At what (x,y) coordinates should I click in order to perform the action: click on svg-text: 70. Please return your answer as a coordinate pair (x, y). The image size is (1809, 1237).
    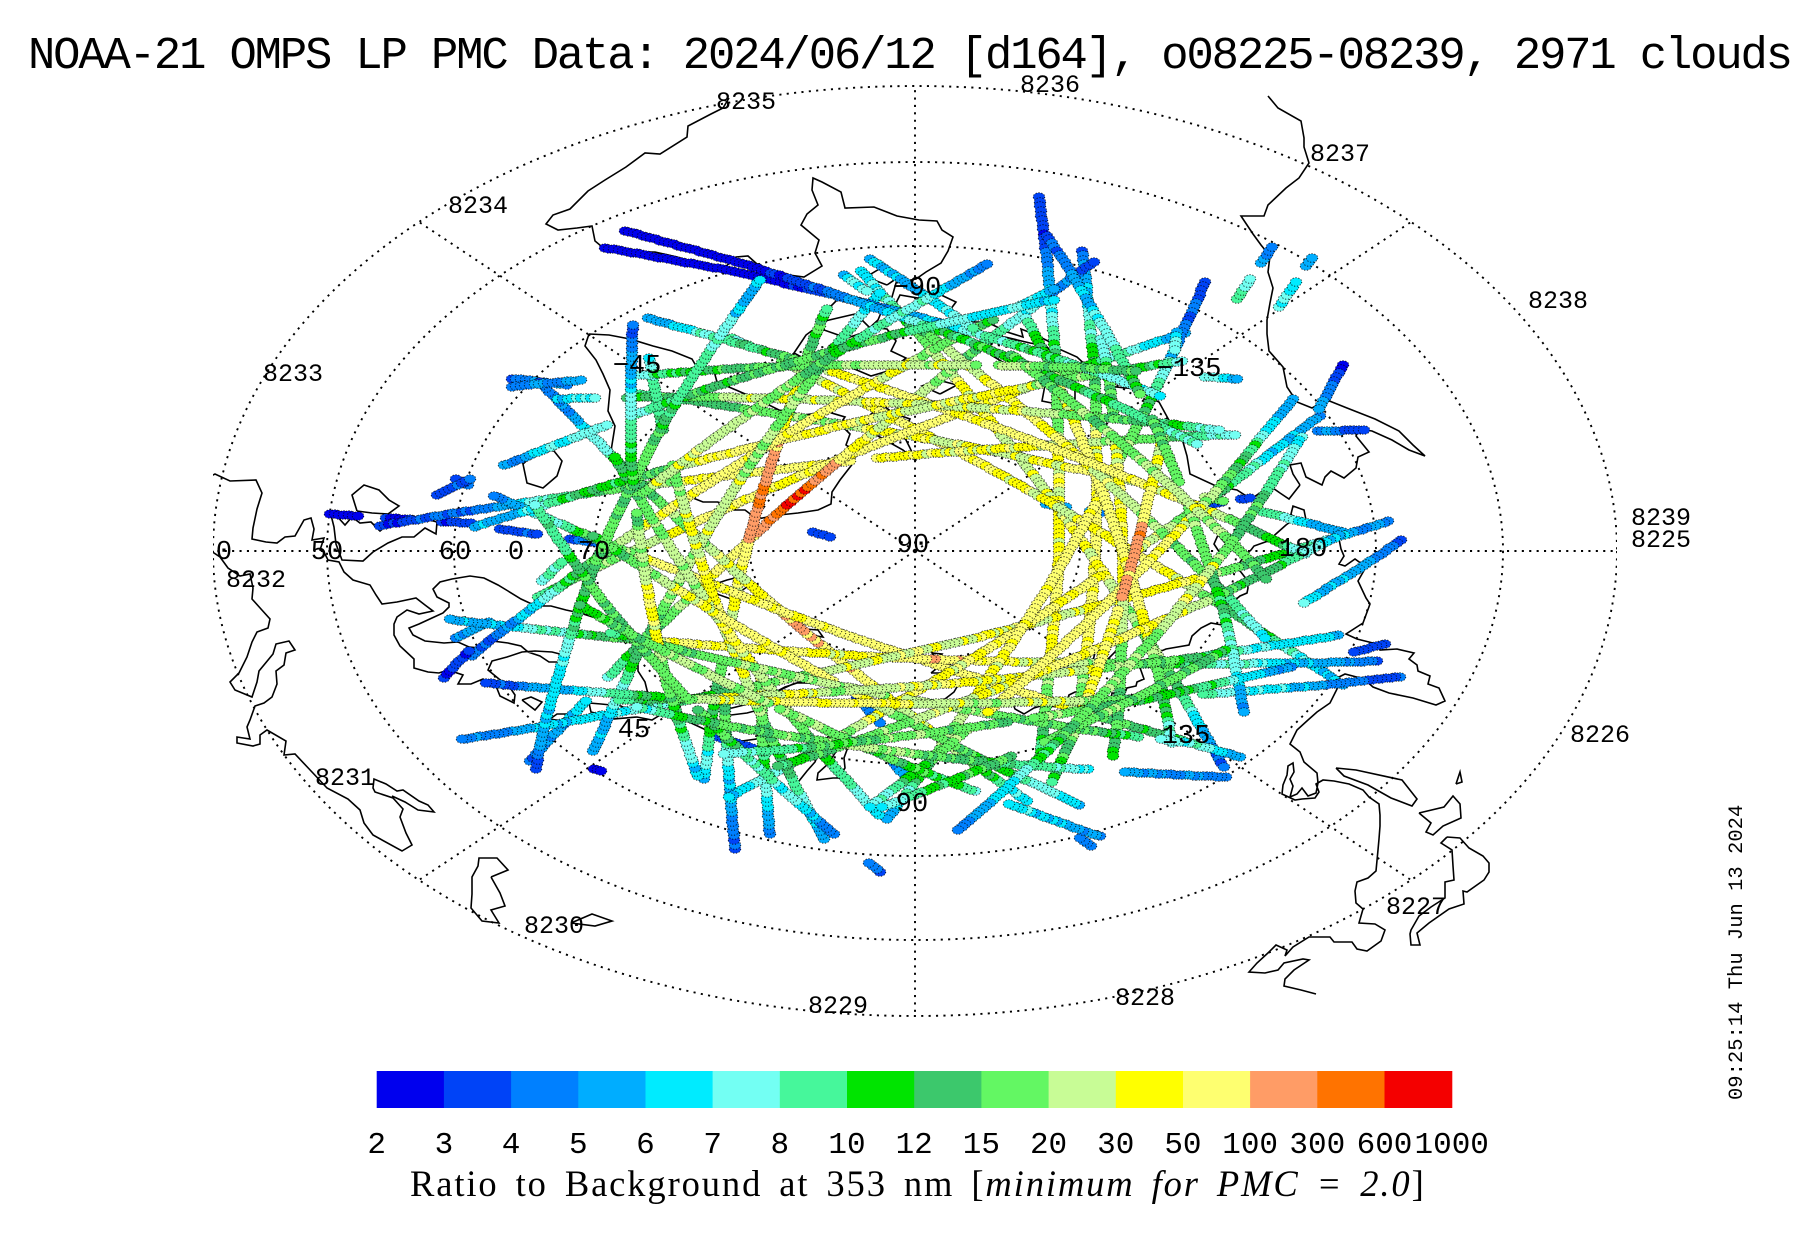
    Looking at the image, I should click on (594, 553).